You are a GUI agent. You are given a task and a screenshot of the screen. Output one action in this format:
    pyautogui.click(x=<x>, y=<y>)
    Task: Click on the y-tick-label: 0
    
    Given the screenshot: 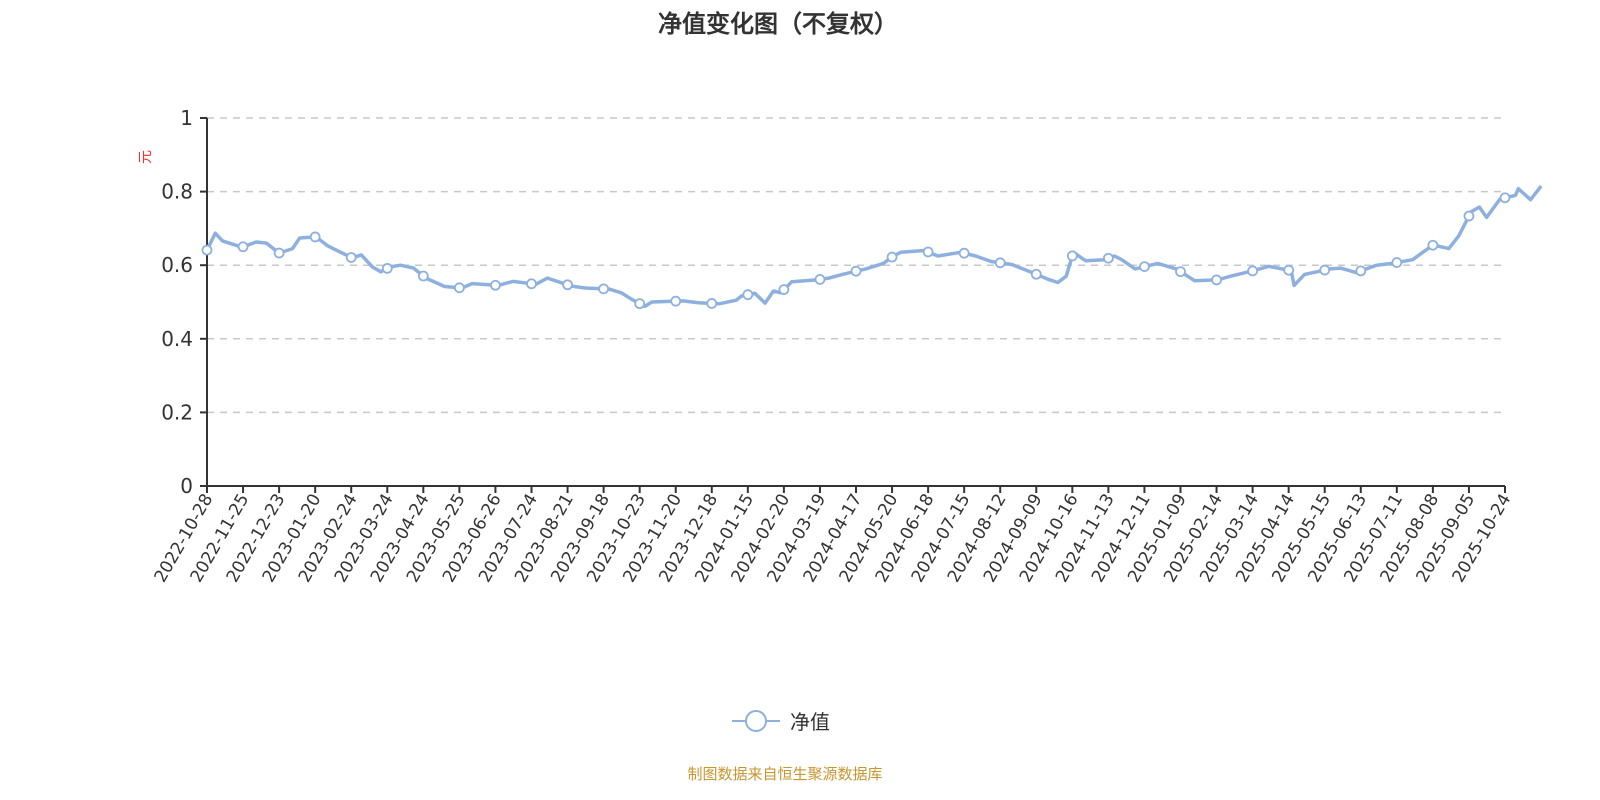 What is the action you would take?
    pyautogui.click(x=186, y=486)
    